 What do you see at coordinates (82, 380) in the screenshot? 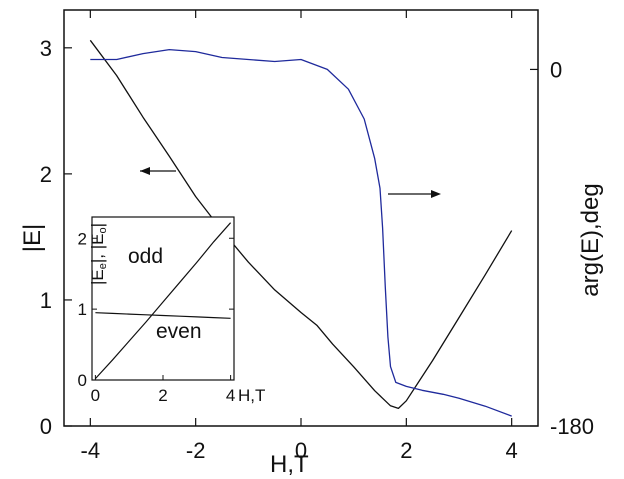
I see `inset-y-tick-label: 0` at bounding box center [82, 380].